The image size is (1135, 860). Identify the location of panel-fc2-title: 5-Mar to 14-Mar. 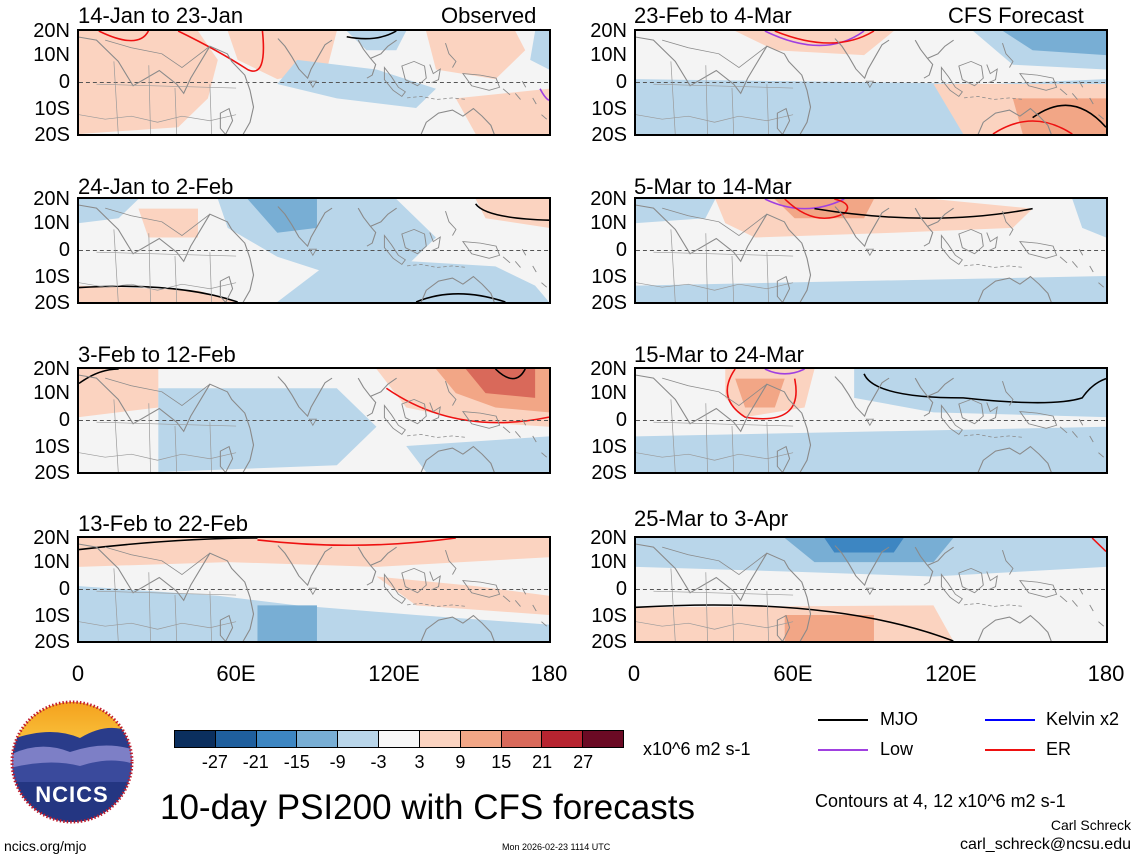
(713, 186).